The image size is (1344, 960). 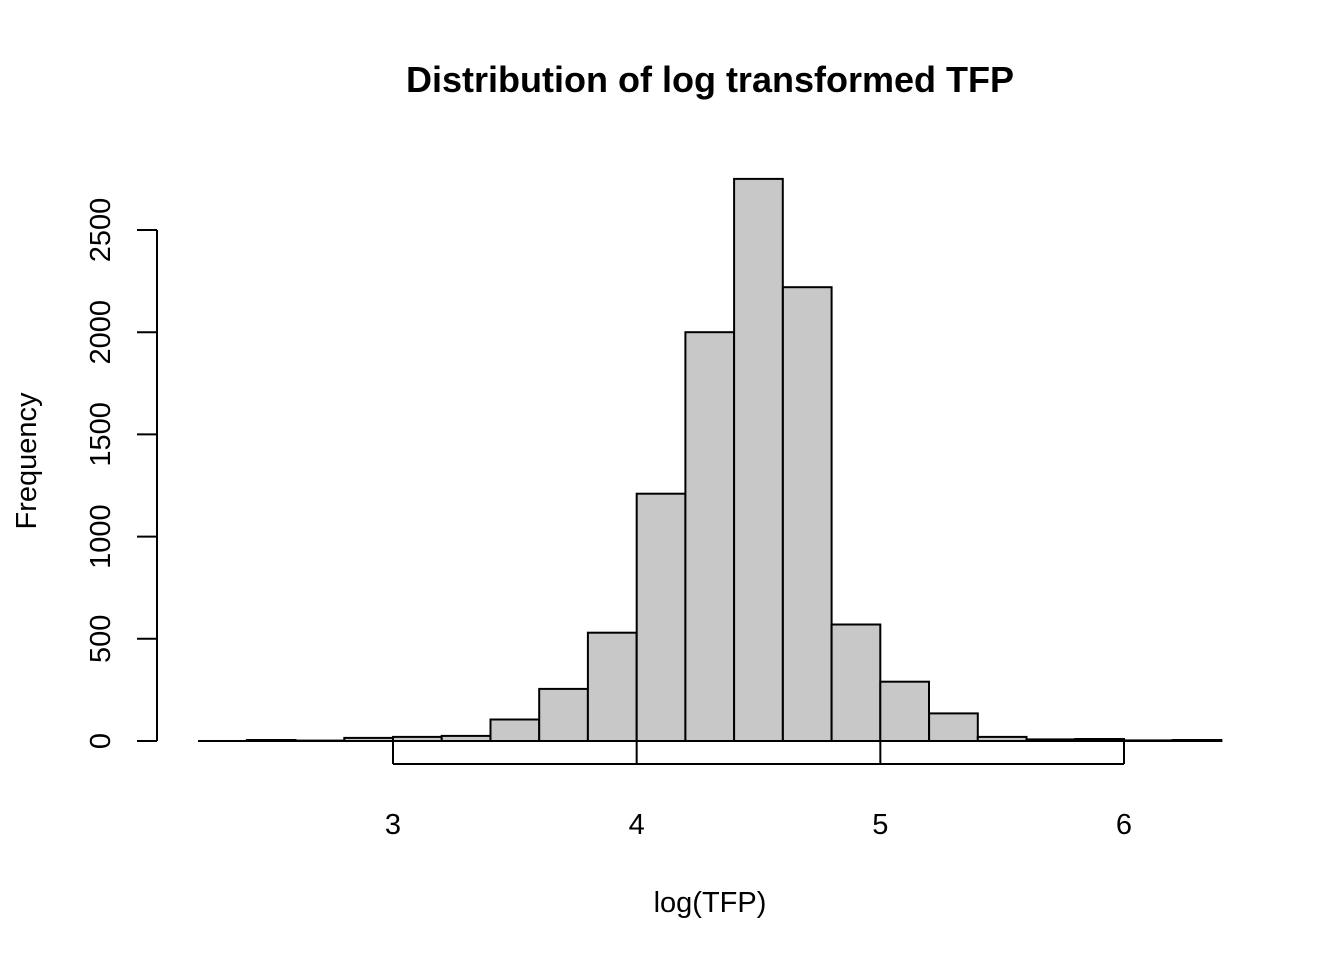 What do you see at coordinates (101, 230) in the screenshot?
I see `y-tick-label: 2500` at bounding box center [101, 230].